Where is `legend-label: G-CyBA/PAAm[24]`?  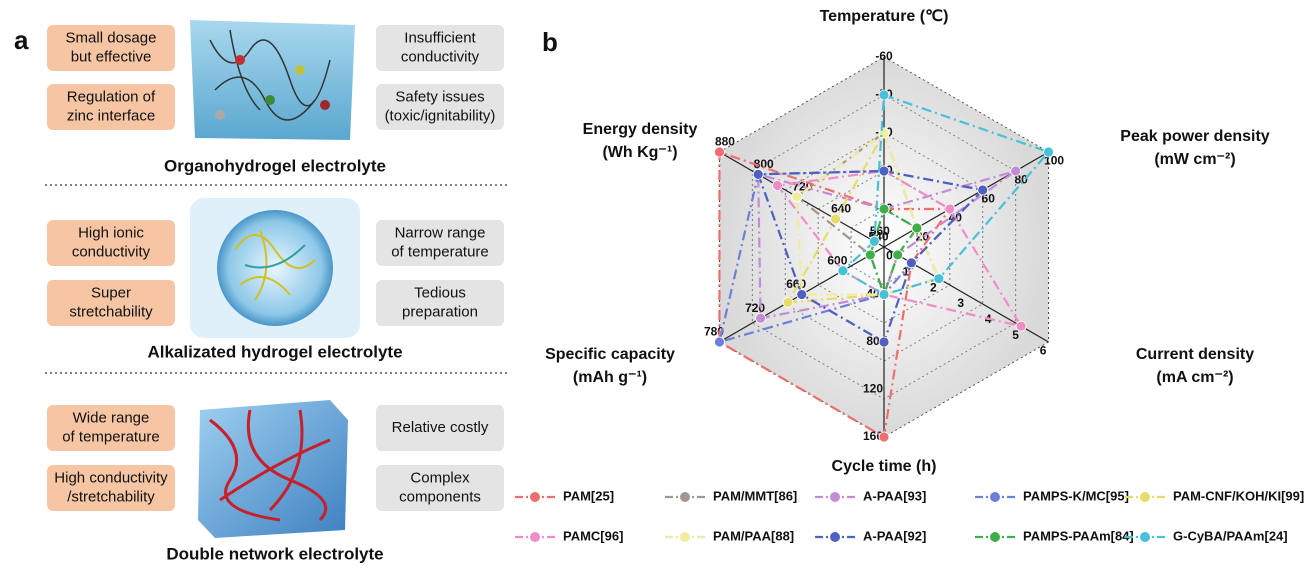 legend-label: G-CyBA/PAAm[24] is located at coordinates (1230, 535).